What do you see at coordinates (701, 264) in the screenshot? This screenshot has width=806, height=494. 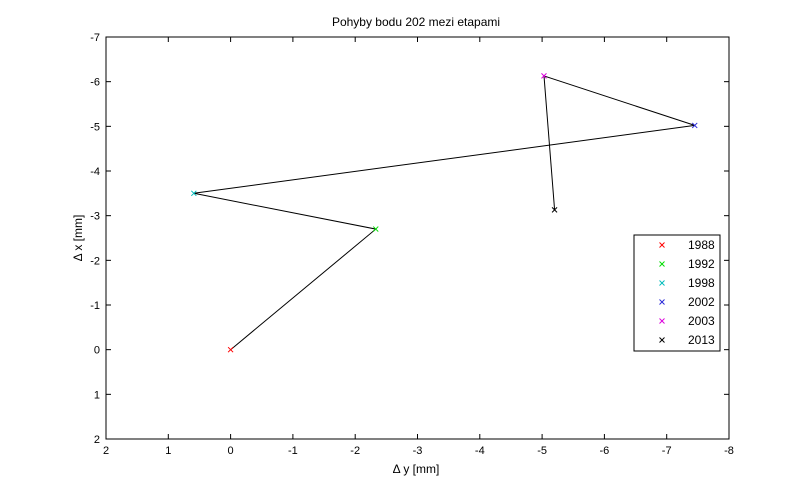 I see `legend-label-1992: 1992` at bounding box center [701, 264].